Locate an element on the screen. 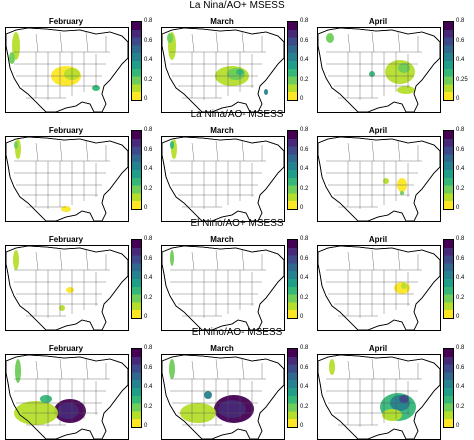 The width and height of the screenshot is (474, 440). section-title: El Nino/AO+ MSESS is located at coordinates (237, 223).